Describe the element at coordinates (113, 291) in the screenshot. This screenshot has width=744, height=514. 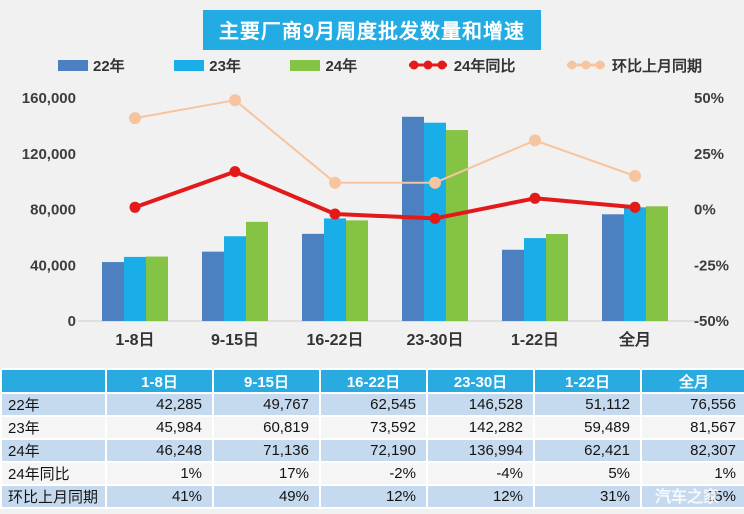
I see `bar-s0-c0` at that location.